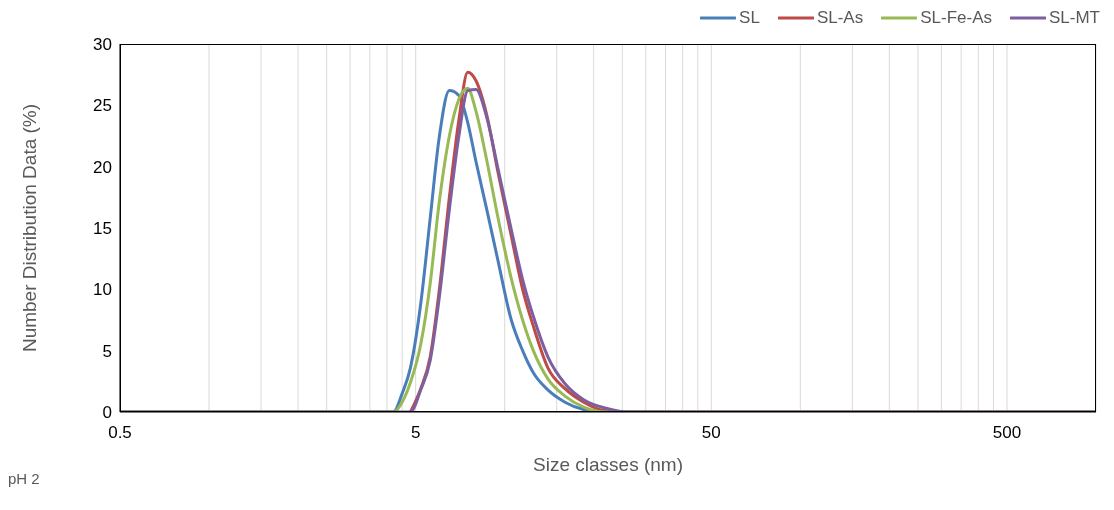 The height and width of the screenshot is (510, 1114). I want to click on text: pH 2, so click(24, 478).